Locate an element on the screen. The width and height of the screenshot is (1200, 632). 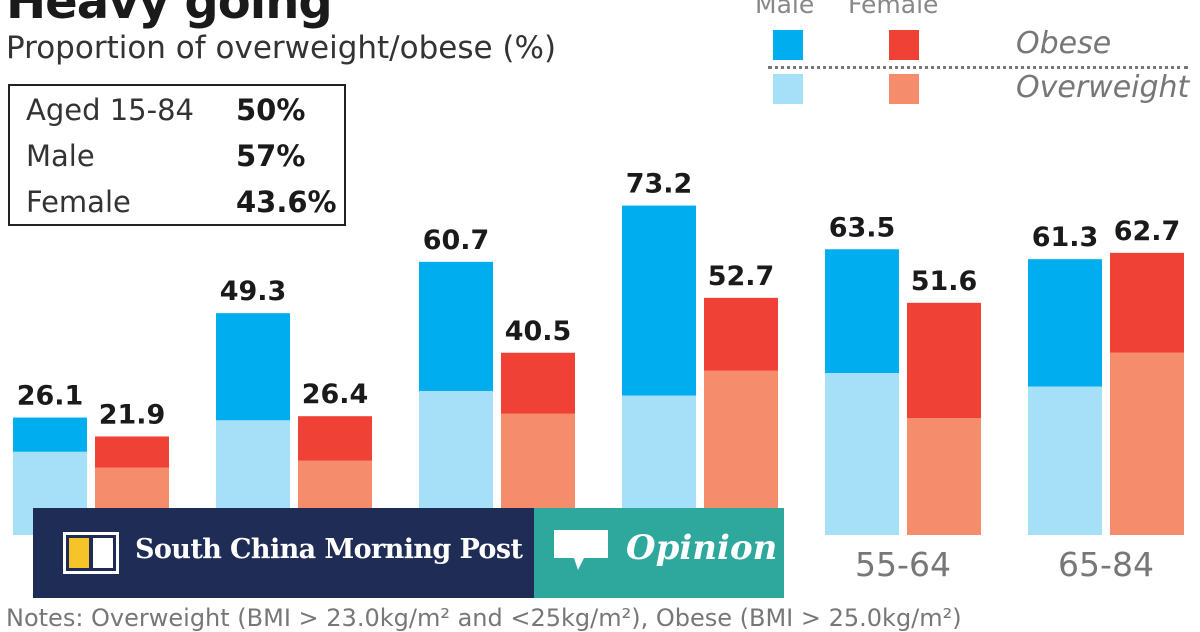
summary-box: Aged 15-84 50% Male 57% Female 43.6% is located at coordinates (177, 155).